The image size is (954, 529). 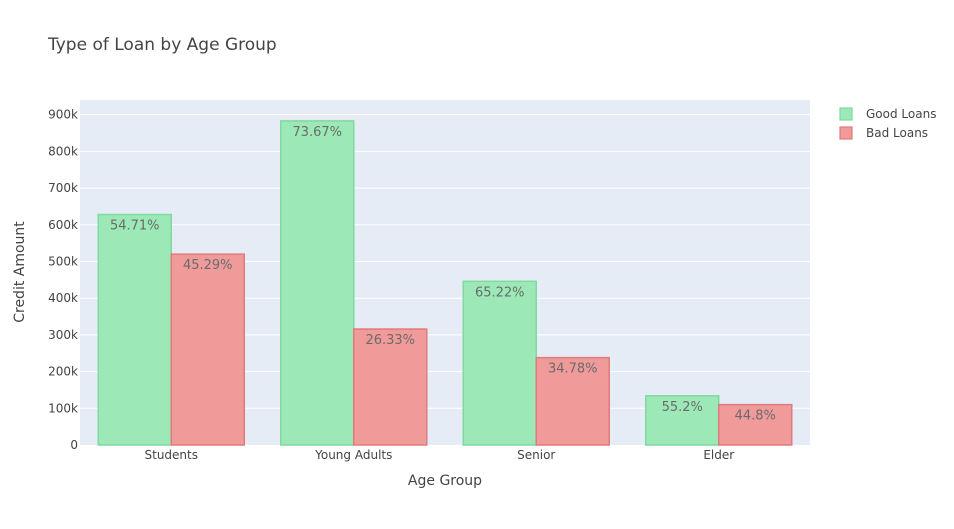 What do you see at coordinates (897, 133) in the screenshot?
I see `legend-label: Bad Loans` at bounding box center [897, 133].